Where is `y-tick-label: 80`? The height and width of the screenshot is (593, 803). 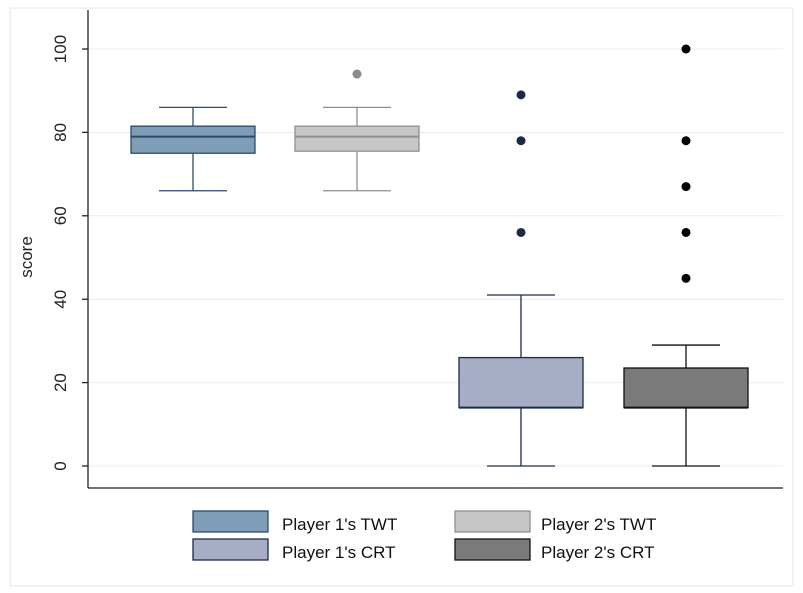
y-tick-label: 80 is located at coordinates (60, 132).